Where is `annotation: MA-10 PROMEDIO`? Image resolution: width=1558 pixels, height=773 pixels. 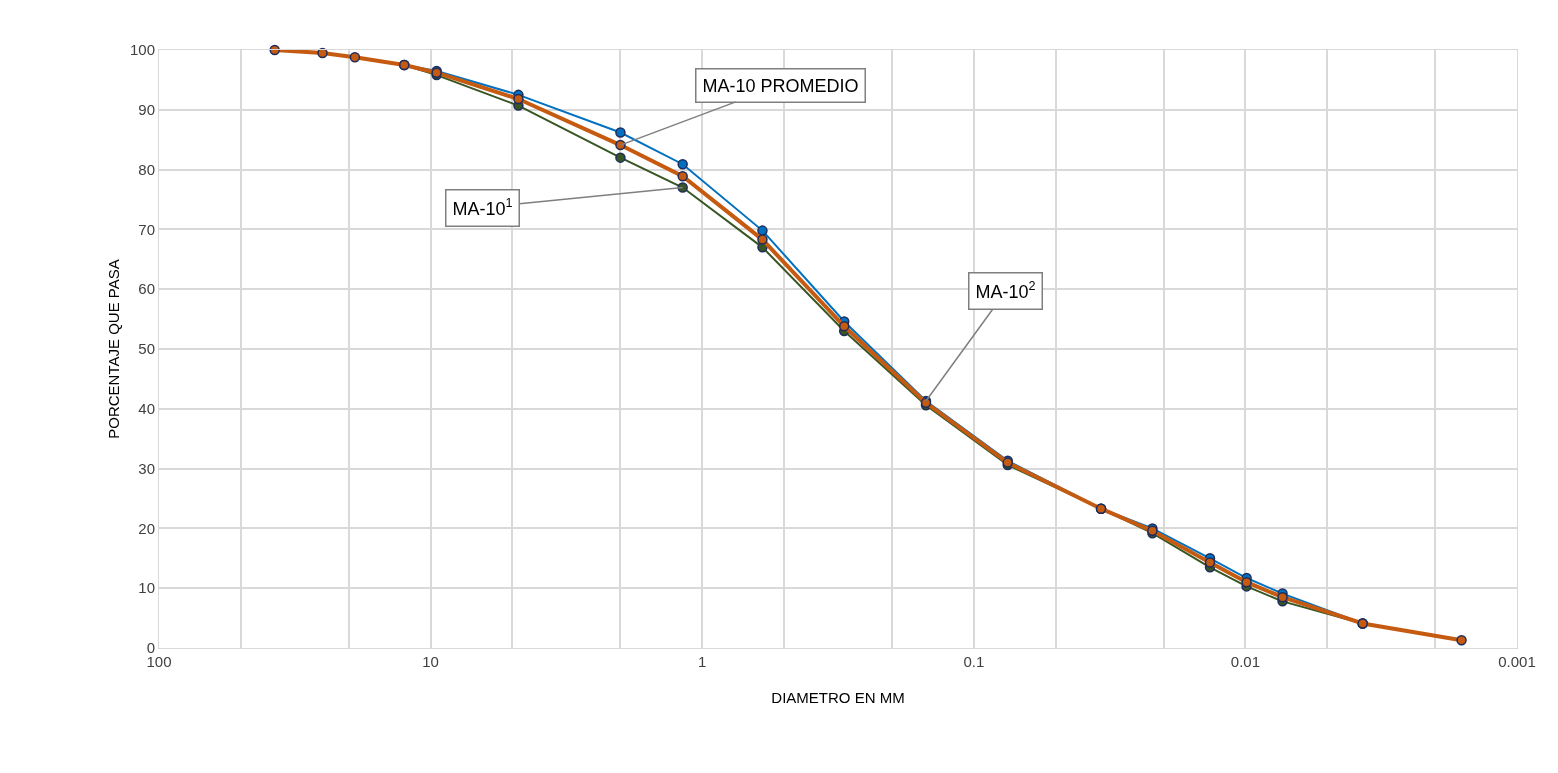 annotation: MA-10 PROMEDIO is located at coordinates (780, 85).